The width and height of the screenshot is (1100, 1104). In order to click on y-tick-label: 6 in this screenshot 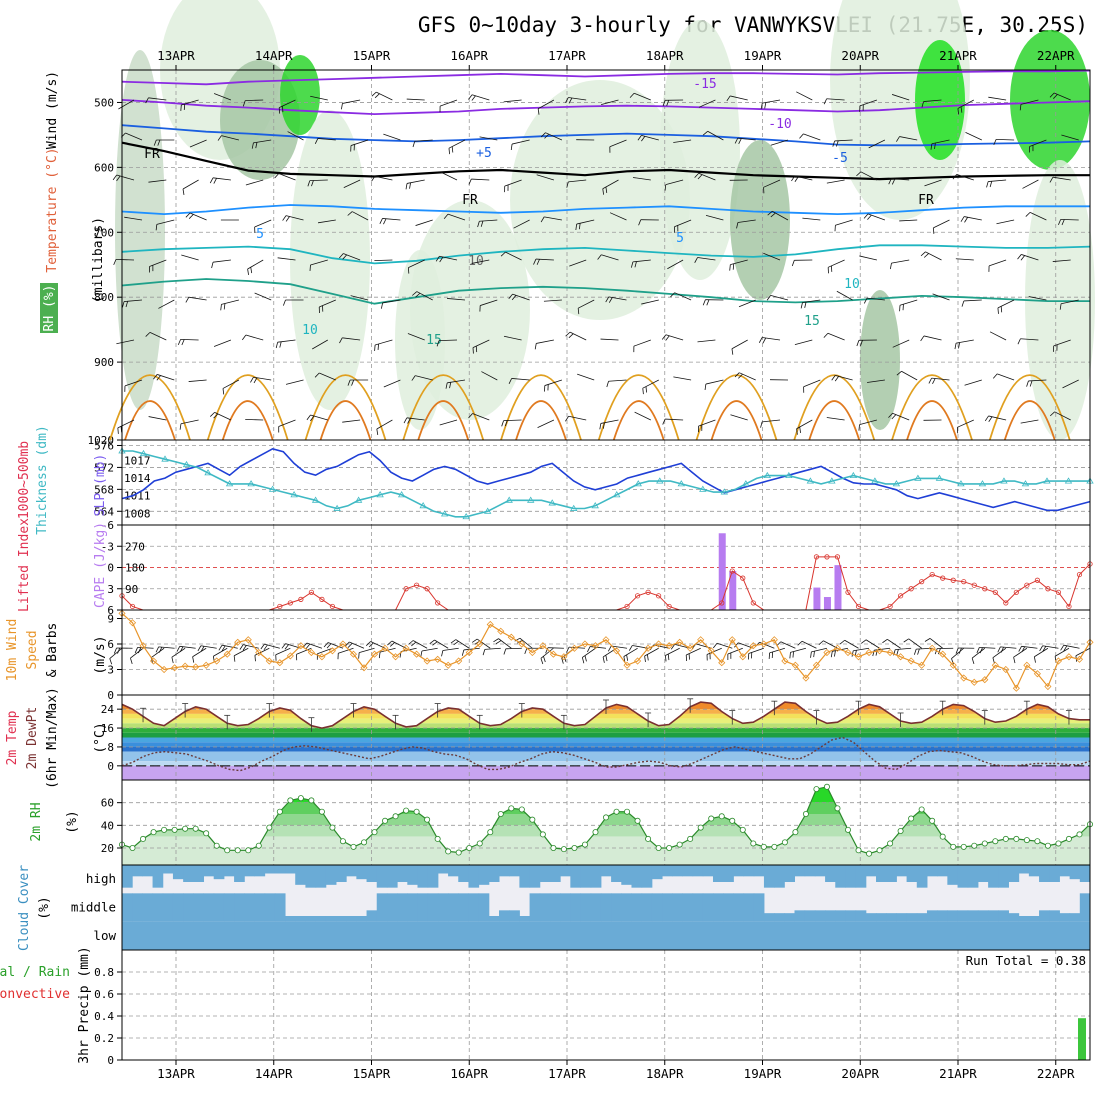, I will do `click(110, 644)`.